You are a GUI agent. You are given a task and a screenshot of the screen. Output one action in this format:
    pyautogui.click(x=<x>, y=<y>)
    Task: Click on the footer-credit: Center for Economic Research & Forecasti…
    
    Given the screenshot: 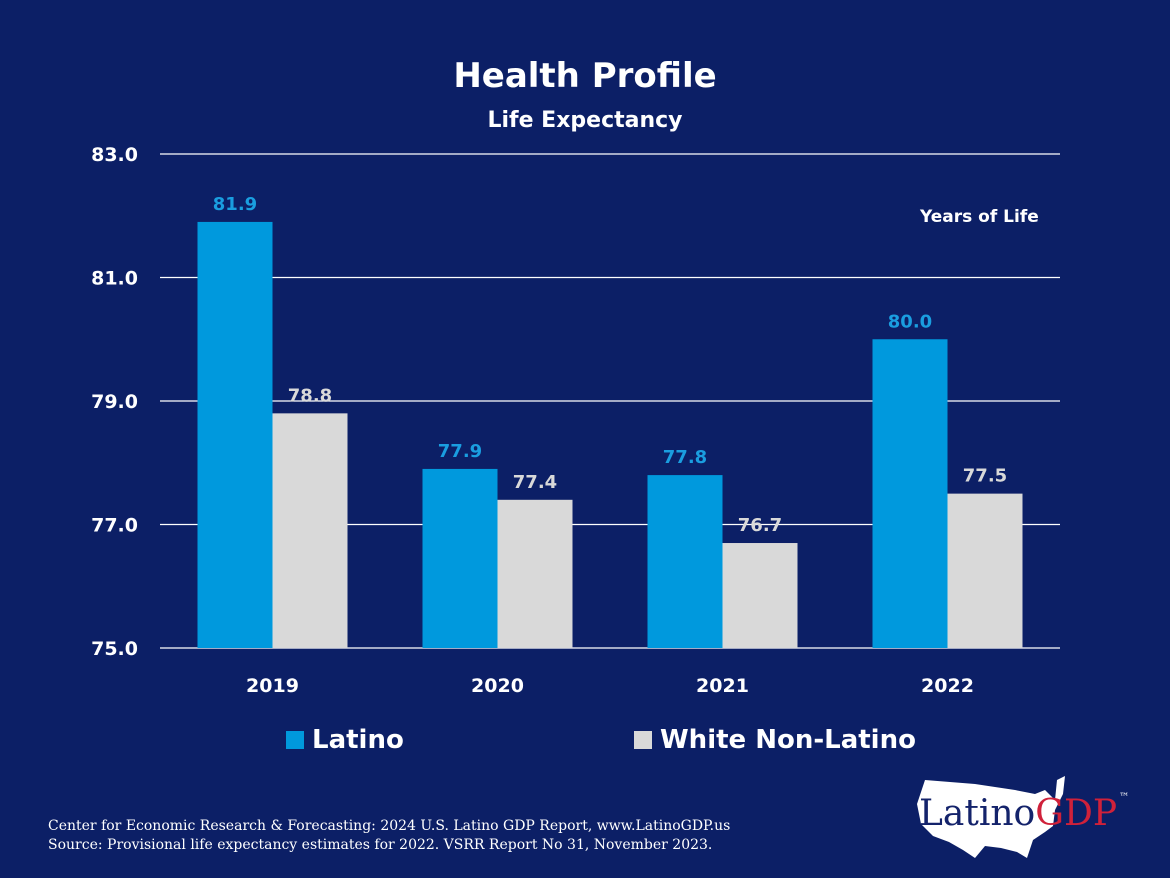 What is the action you would take?
    pyautogui.click(x=389, y=826)
    